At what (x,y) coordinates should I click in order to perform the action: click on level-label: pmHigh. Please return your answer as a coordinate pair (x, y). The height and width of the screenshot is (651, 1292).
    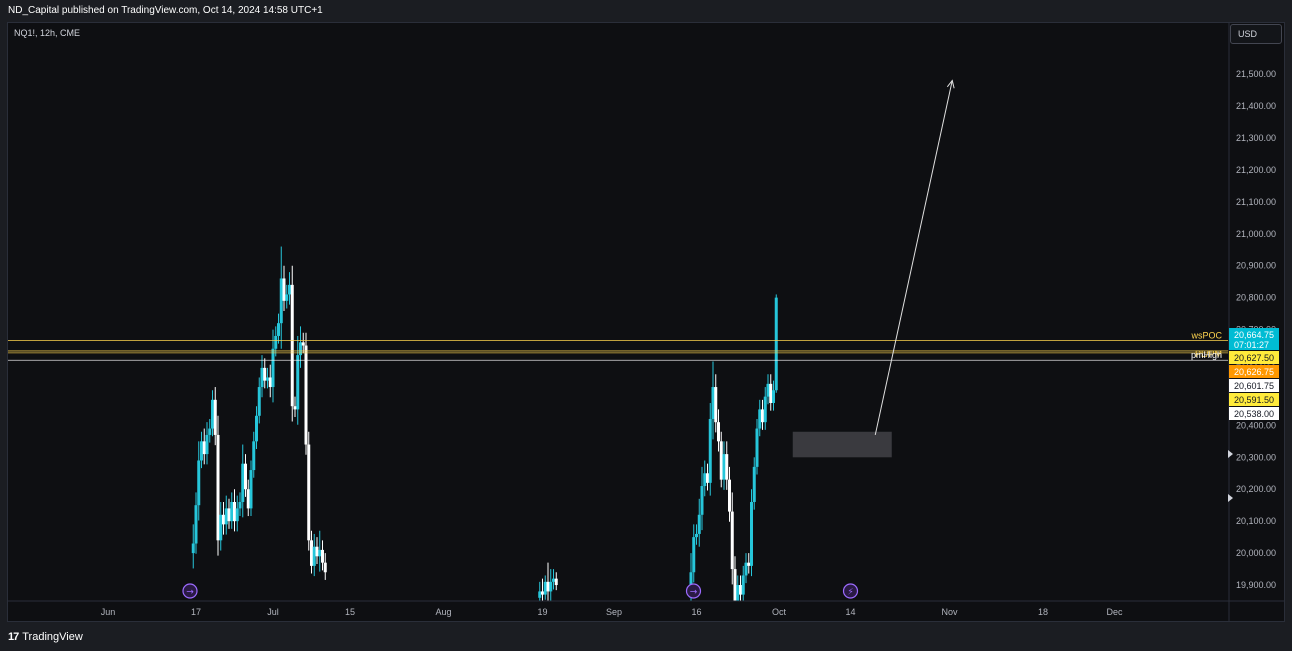
    Looking at the image, I should click on (1206, 355).